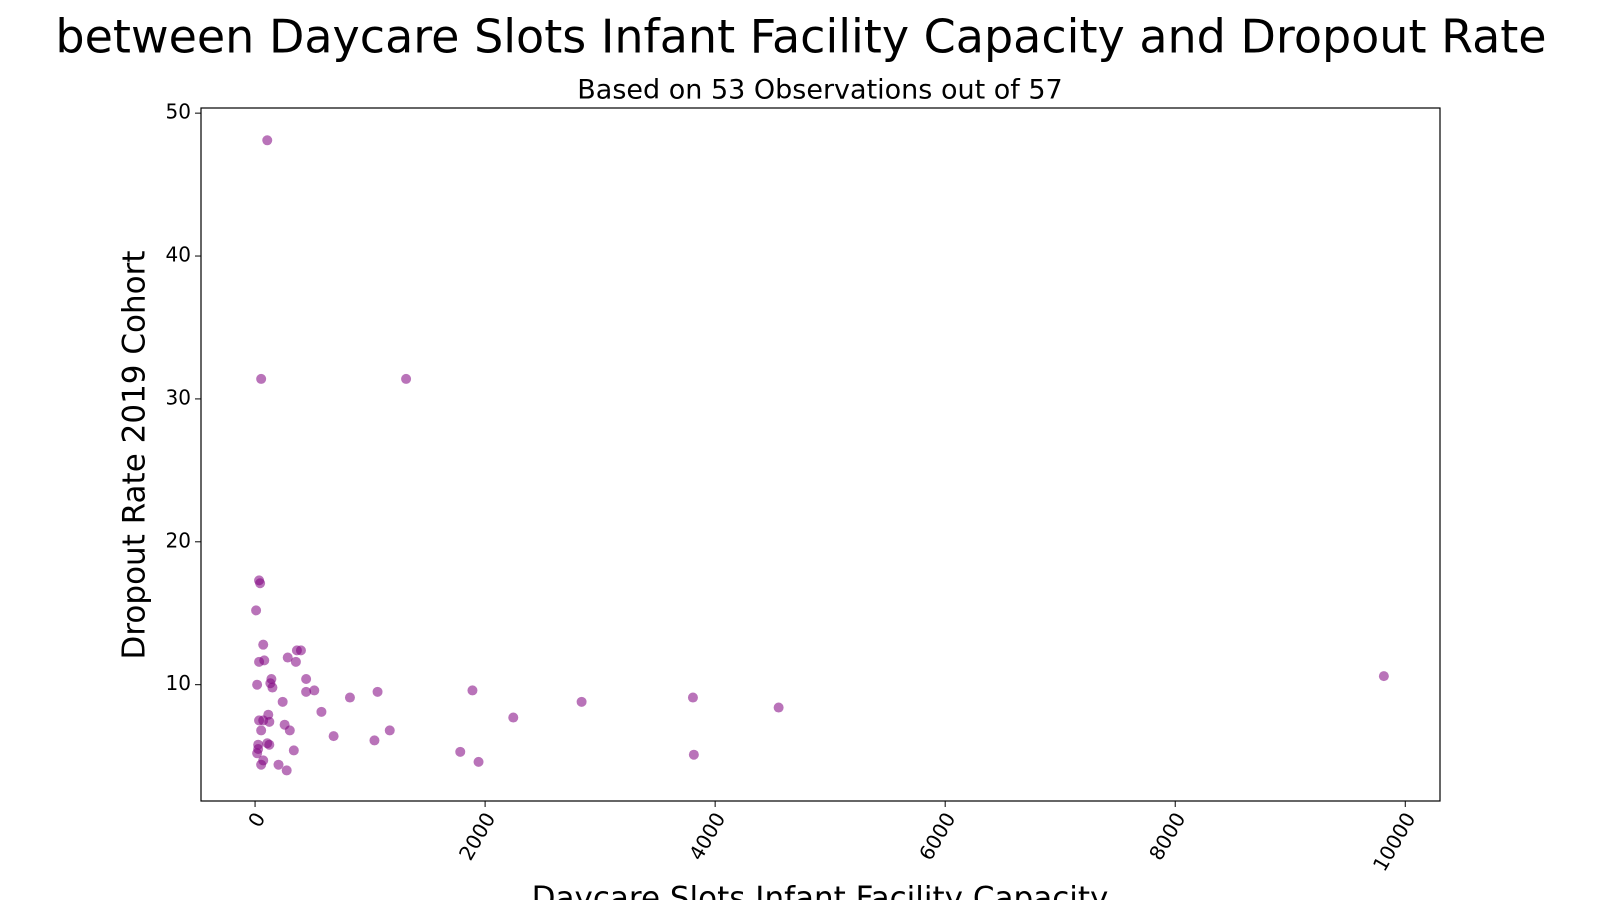 Image resolution: width=1600 pixels, height=900 pixels. I want to click on x-tick-label: 10000, so click(1394, 841).